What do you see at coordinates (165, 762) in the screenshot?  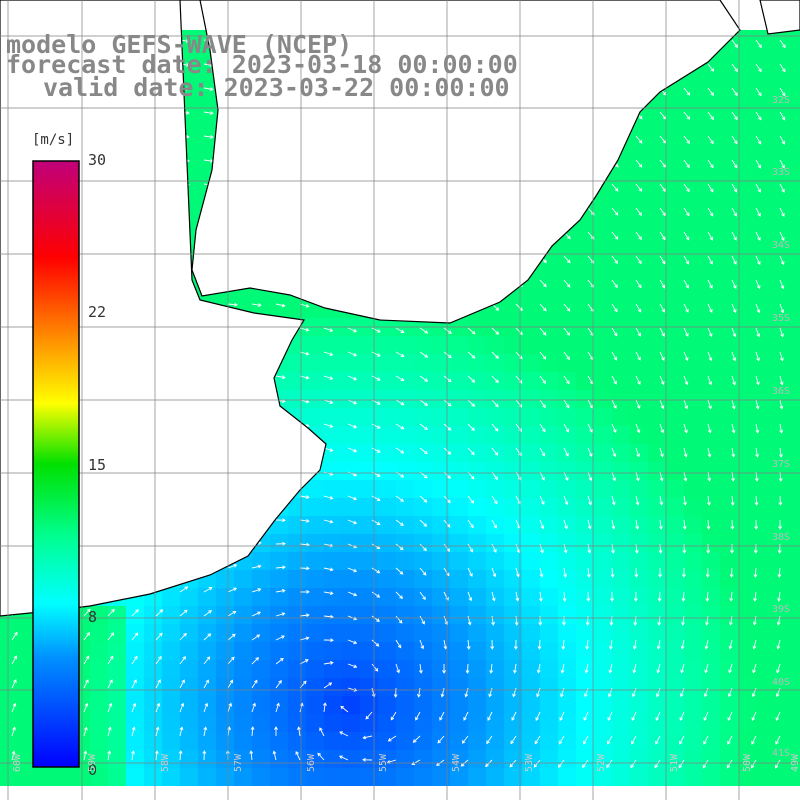 I see `lon-label: 58W` at bounding box center [165, 762].